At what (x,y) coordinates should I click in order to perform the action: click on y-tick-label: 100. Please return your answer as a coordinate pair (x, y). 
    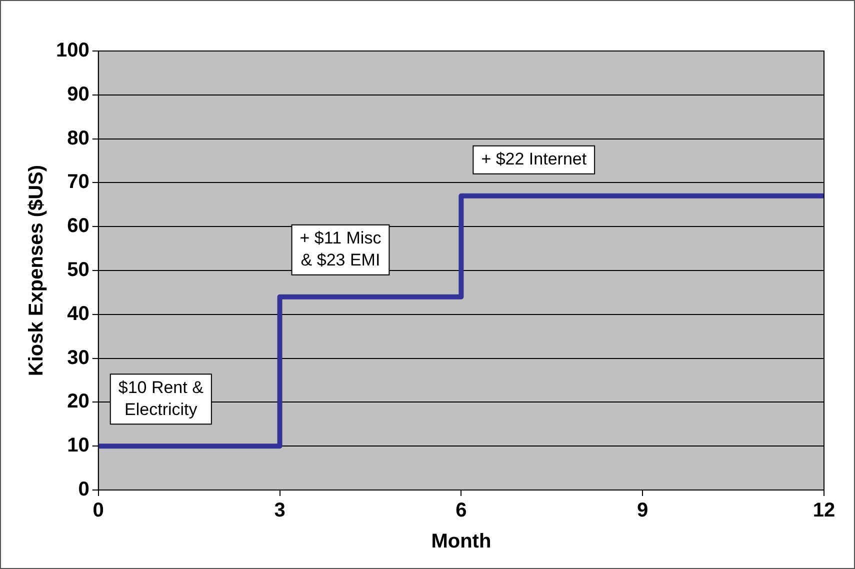
    Looking at the image, I should click on (73, 51).